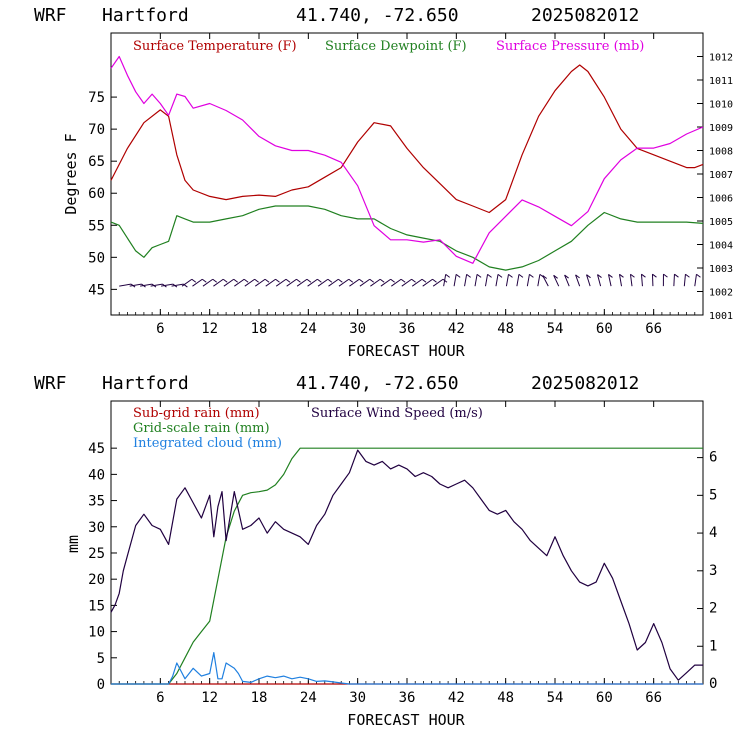 This screenshot has height=740, width=740. What do you see at coordinates (96, 130) in the screenshot?
I see `y-tick-label: 70` at bounding box center [96, 130].